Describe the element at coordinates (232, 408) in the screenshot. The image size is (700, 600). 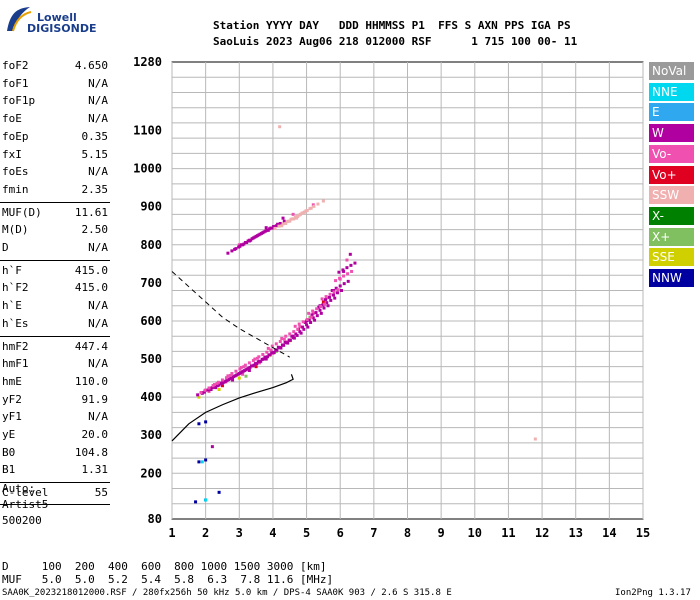
I see `profile-curve` at that location.